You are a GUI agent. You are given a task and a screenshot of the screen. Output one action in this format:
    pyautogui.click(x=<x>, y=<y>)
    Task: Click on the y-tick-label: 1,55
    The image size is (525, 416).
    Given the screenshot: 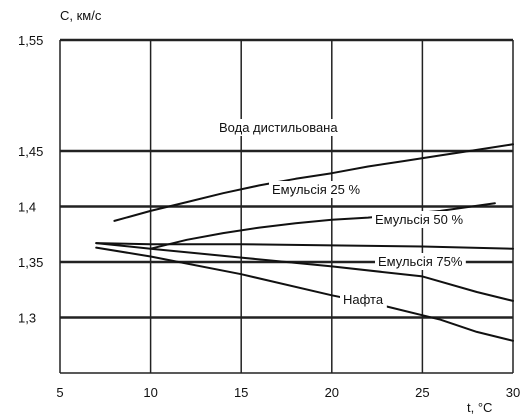 What is the action you would take?
    pyautogui.click(x=30, y=40)
    